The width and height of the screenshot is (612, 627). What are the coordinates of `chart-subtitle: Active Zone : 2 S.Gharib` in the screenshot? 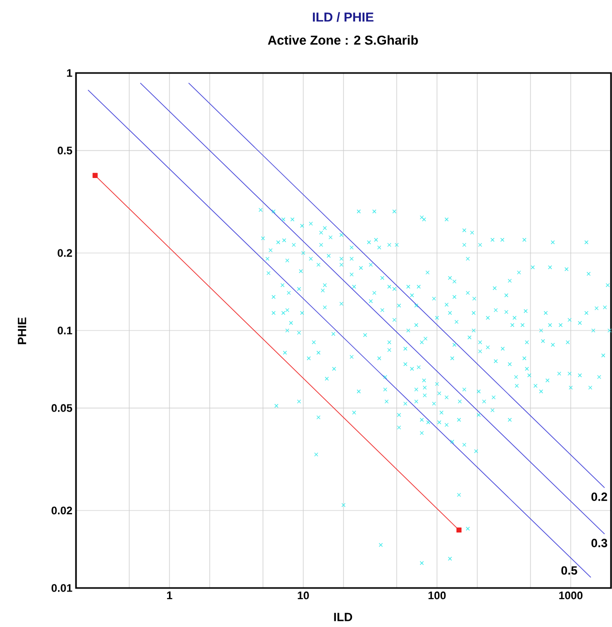 It's located at (343, 40).